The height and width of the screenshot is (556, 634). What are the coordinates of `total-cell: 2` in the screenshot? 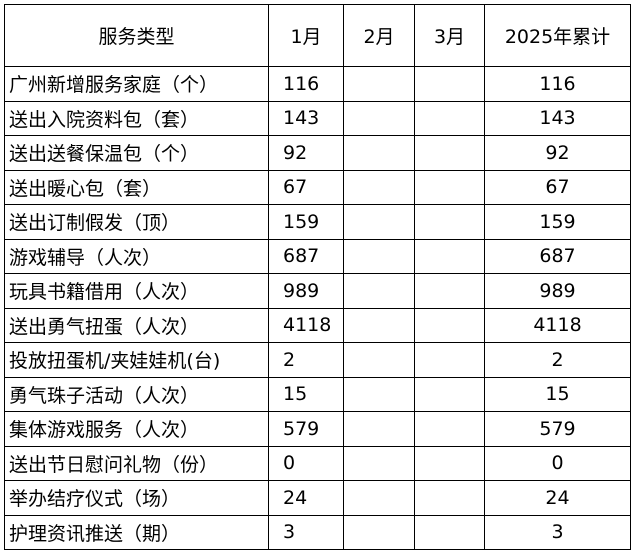 It's located at (557, 360).